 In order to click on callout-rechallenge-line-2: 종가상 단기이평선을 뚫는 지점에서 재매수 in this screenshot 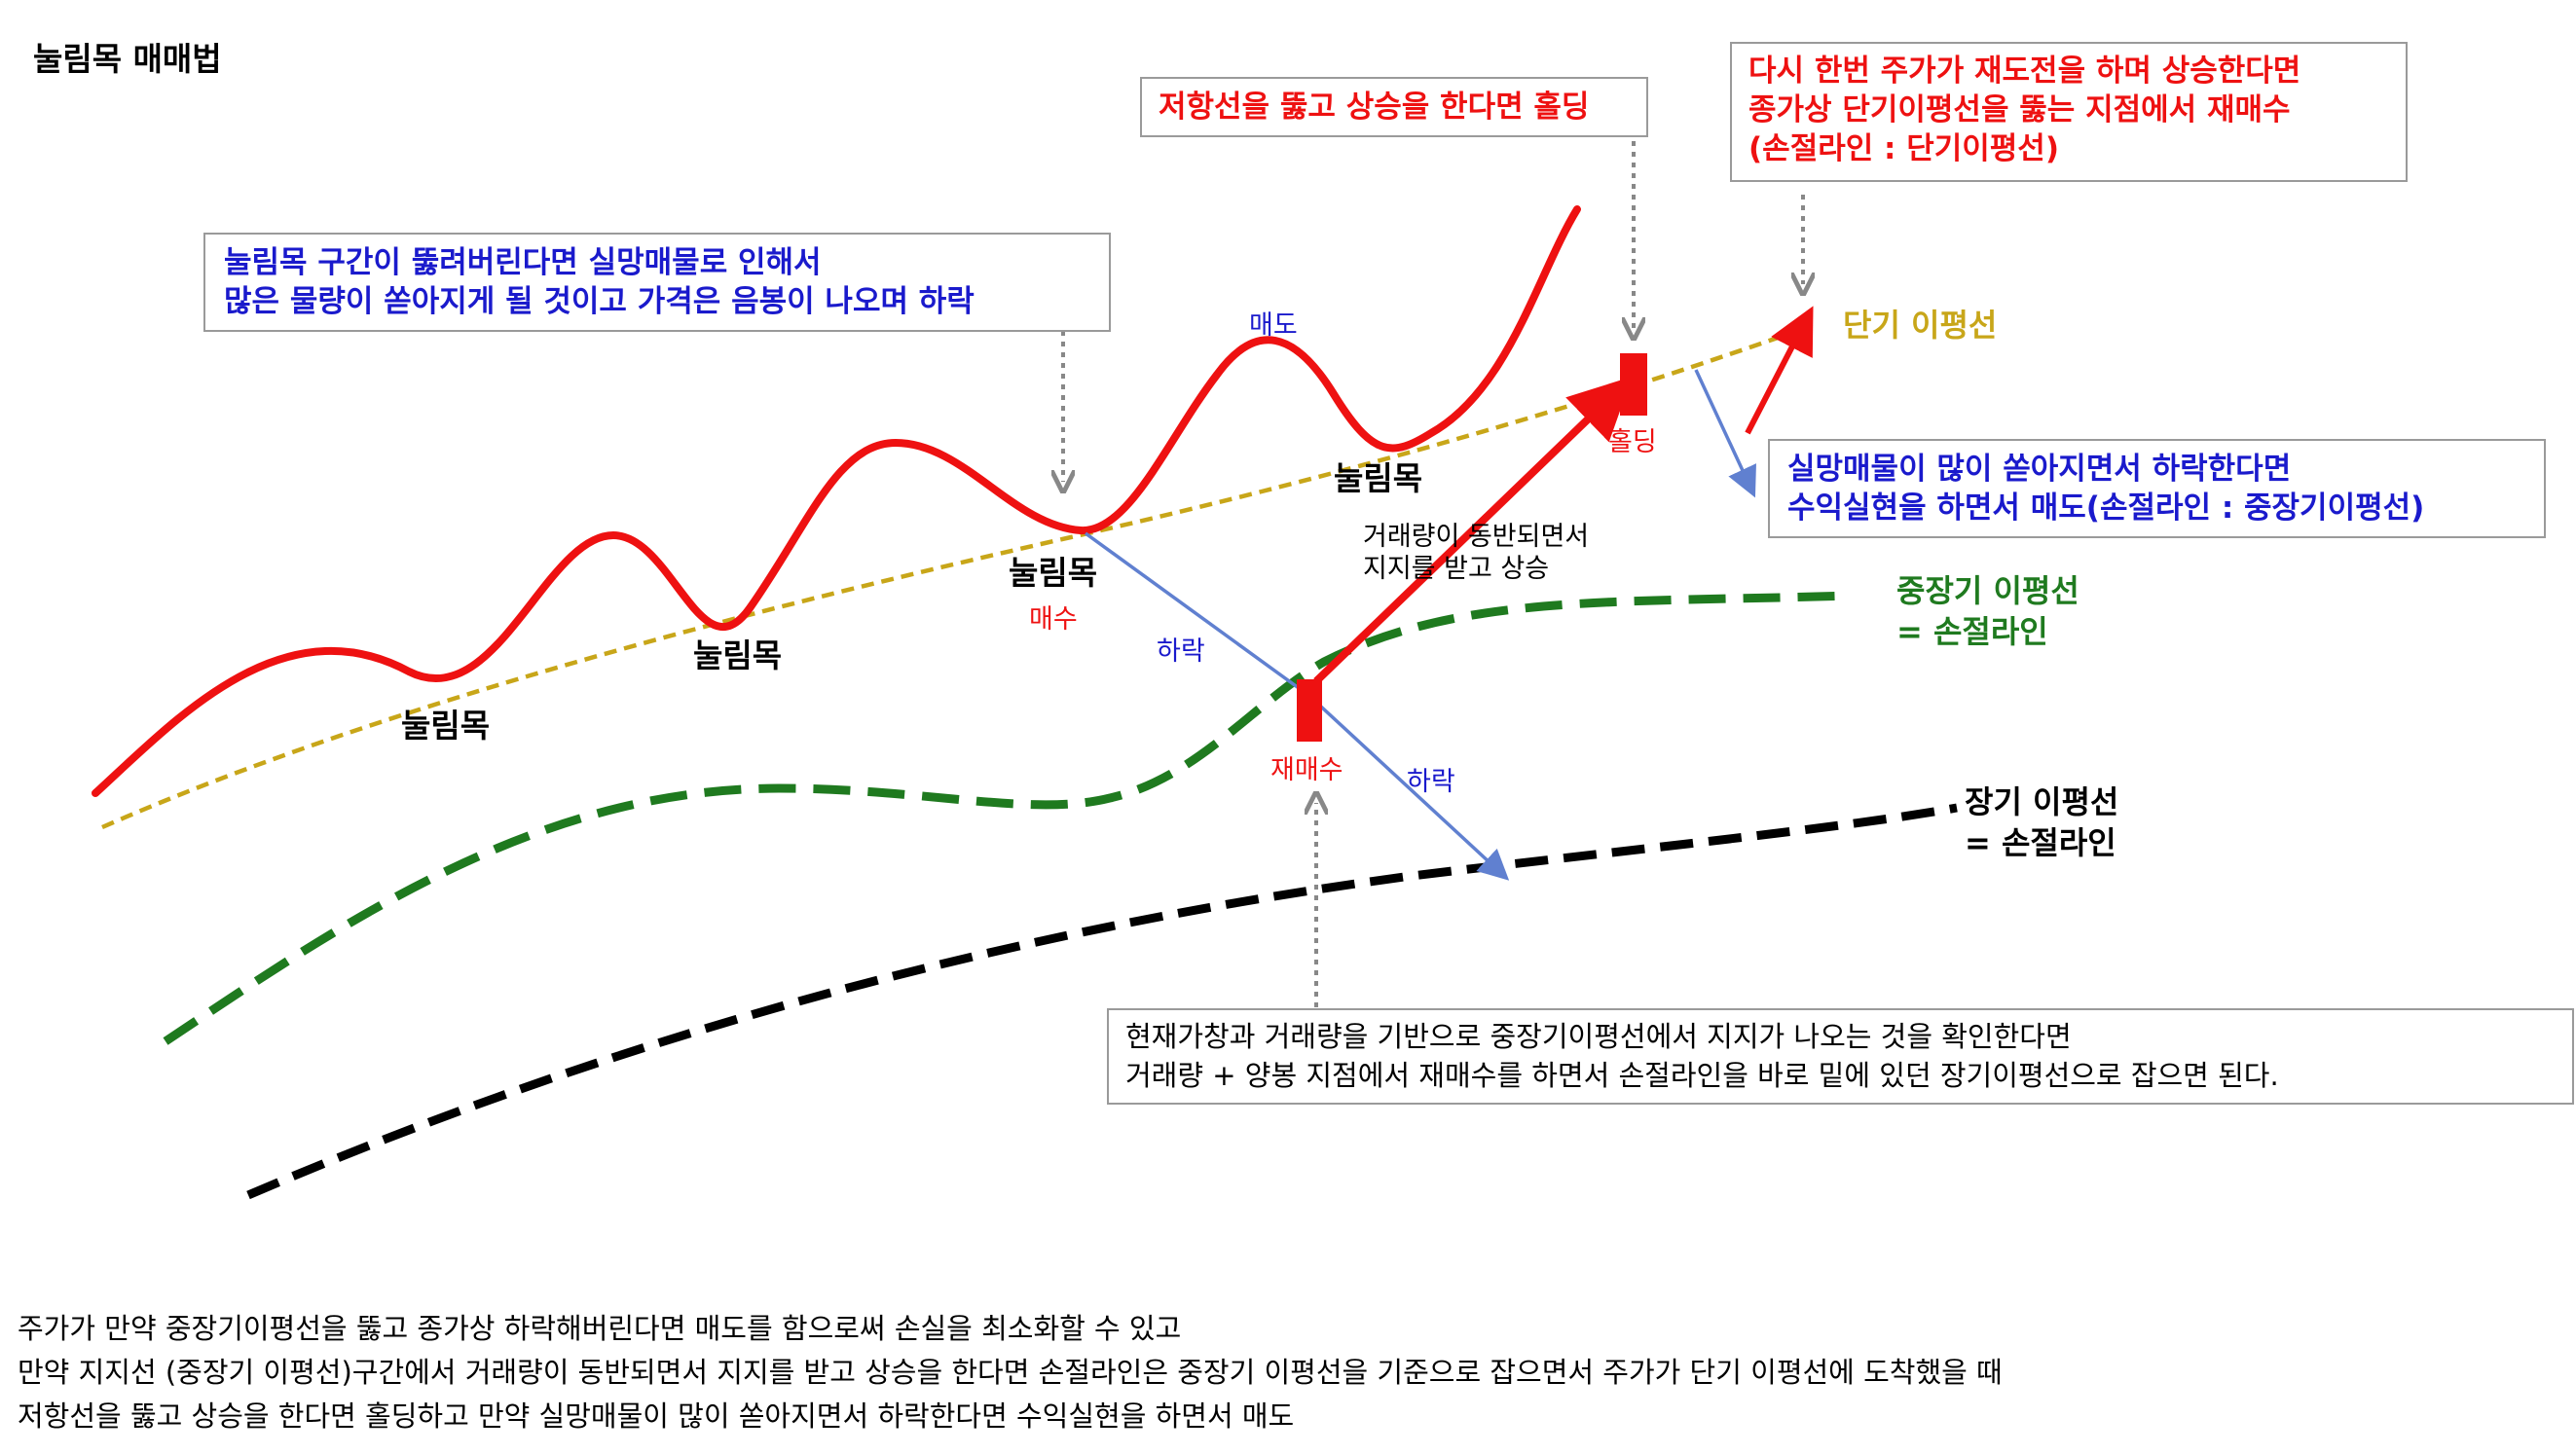, I will do `click(2019, 110)`.